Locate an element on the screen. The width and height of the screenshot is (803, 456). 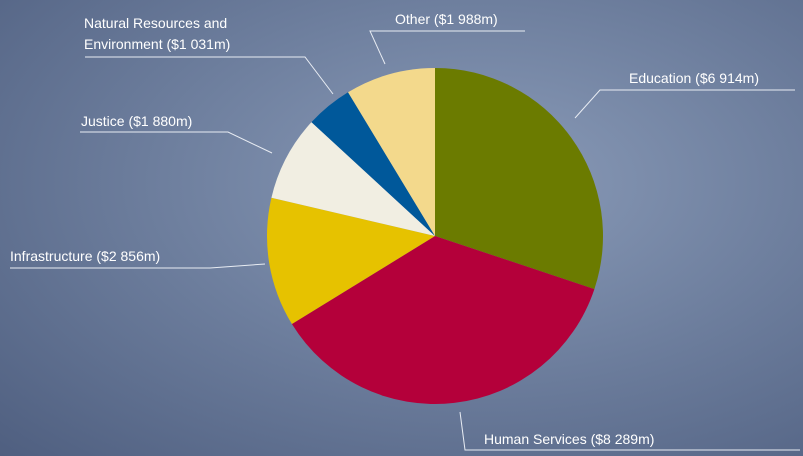
slice-label: Infrastructure ($2 856m) is located at coordinates (85, 256).